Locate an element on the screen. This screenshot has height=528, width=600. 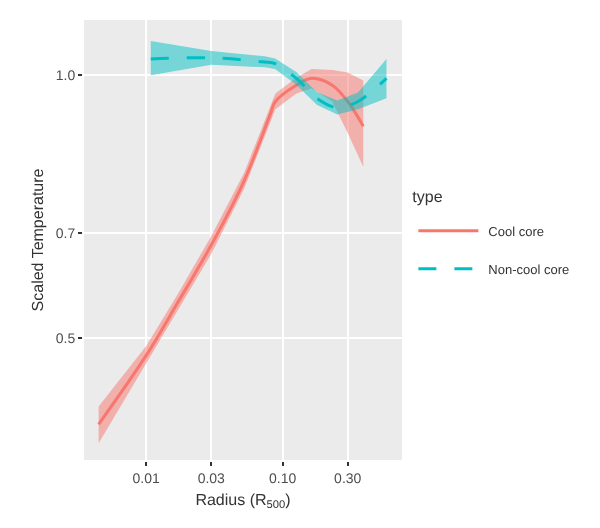
legend-title: type is located at coordinates (428, 196).